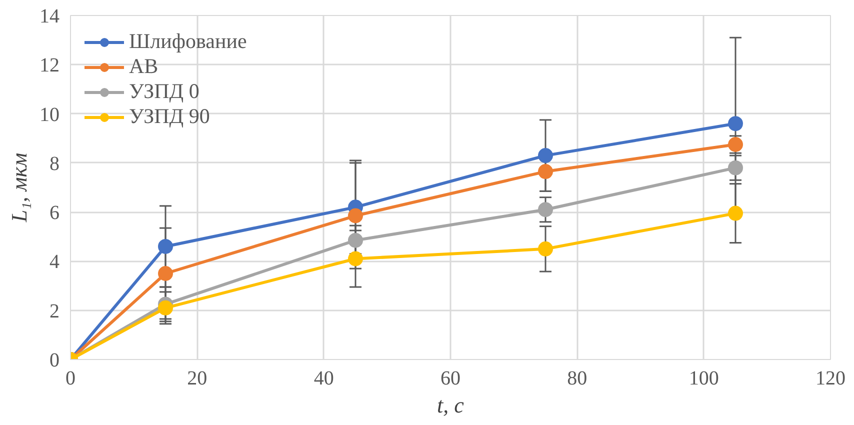 This screenshot has width=854, height=425. What do you see at coordinates (50, 65) in the screenshot?
I see `y-tick-label: 12` at bounding box center [50, 65].